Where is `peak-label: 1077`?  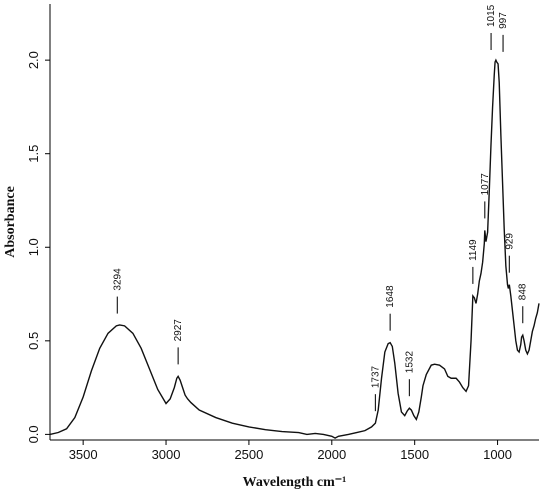 peak-label: 1077 is located at coordinates (485, 184).